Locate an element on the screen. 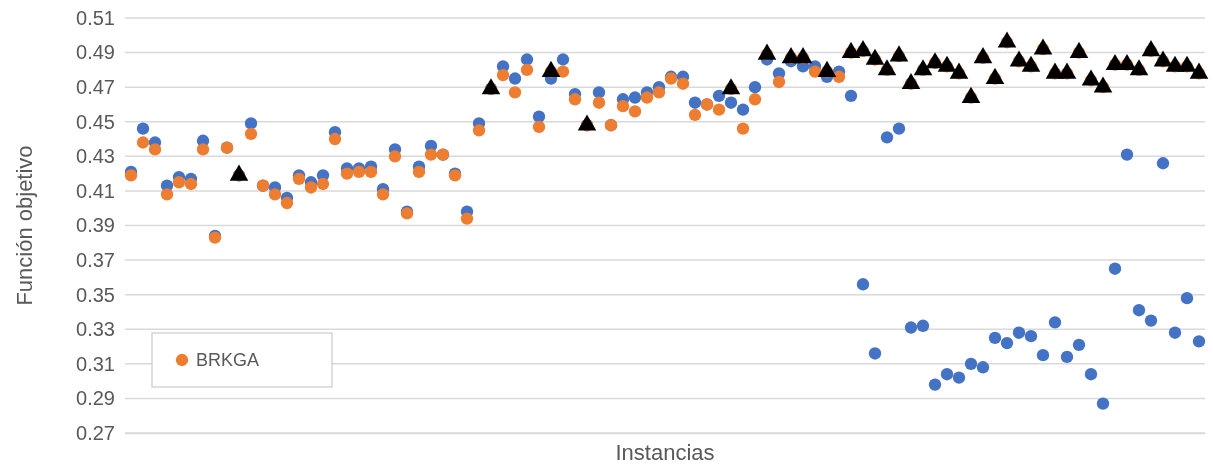  y-axis-title: Función objetivo is located at coordinates (24, 225).